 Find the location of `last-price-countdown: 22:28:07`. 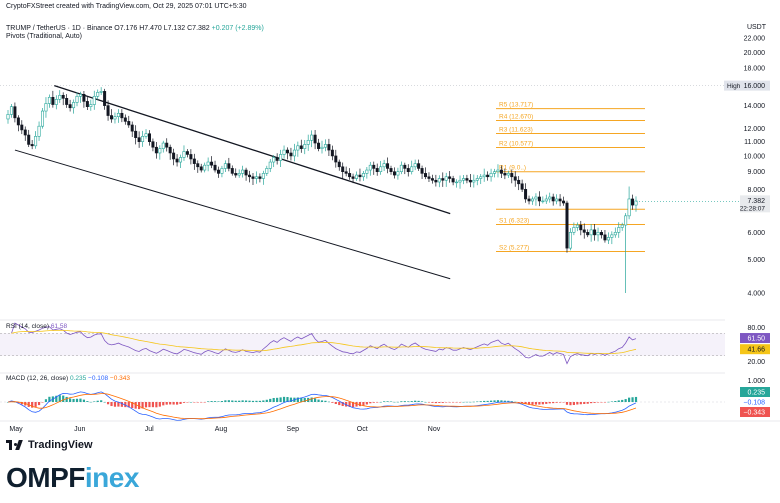

last-price-countdown: 22:28:07 is located at coordinates (753, 208).